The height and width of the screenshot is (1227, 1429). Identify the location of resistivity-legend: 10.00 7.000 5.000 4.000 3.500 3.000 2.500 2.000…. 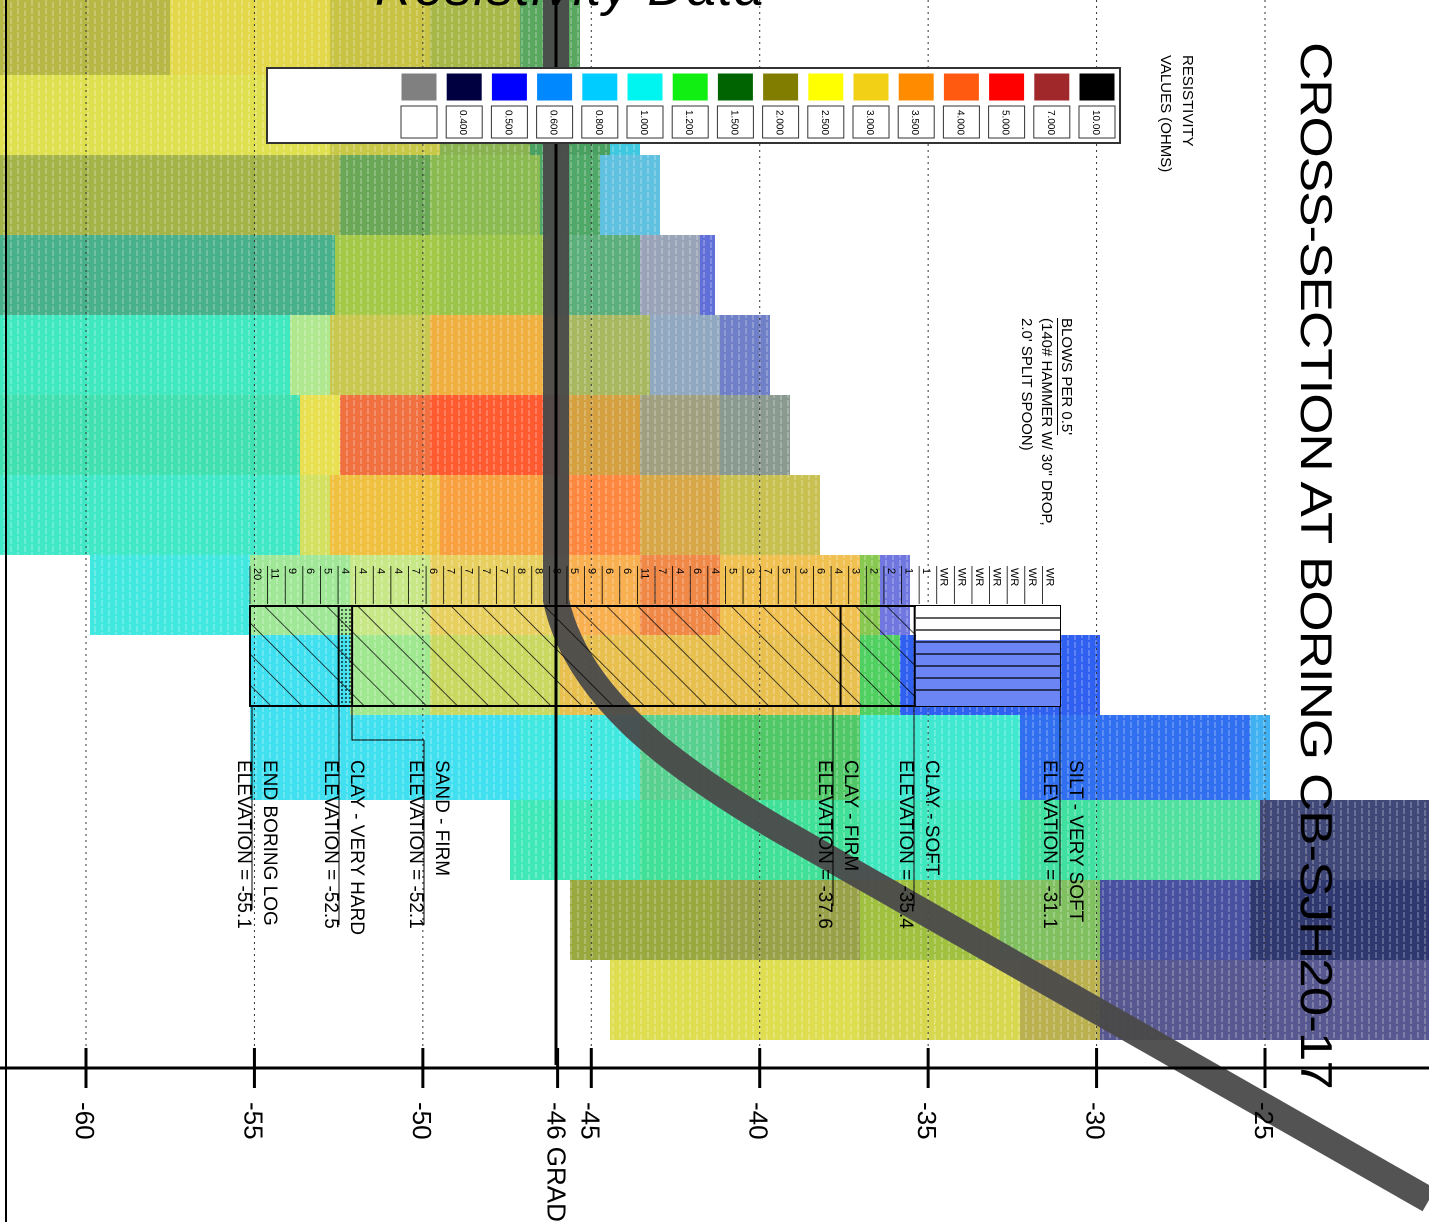
(693, 105).